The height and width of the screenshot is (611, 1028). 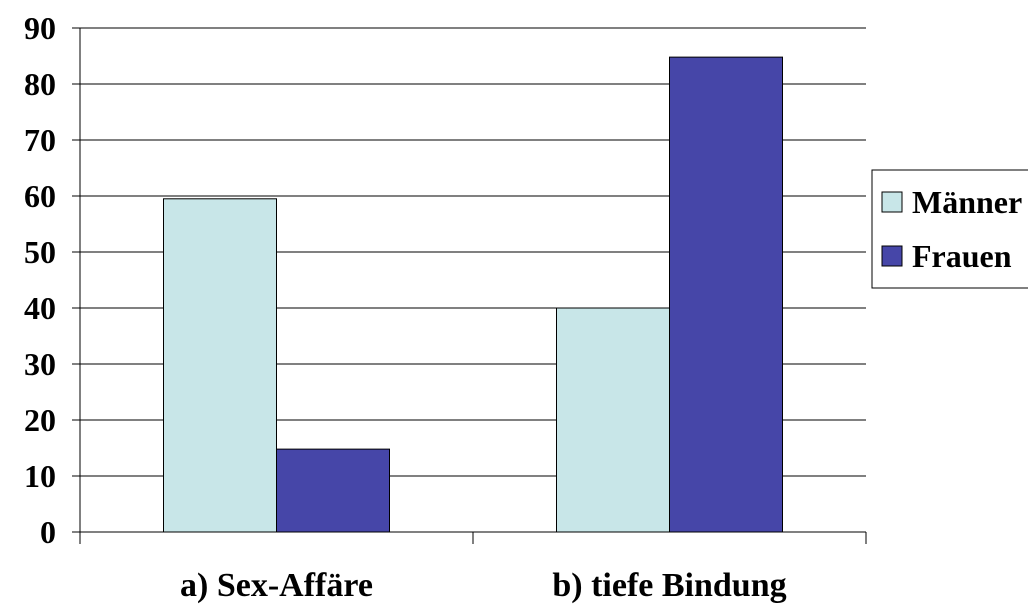 I want to click on legend-label: Männer, so click(x=967, y=202).